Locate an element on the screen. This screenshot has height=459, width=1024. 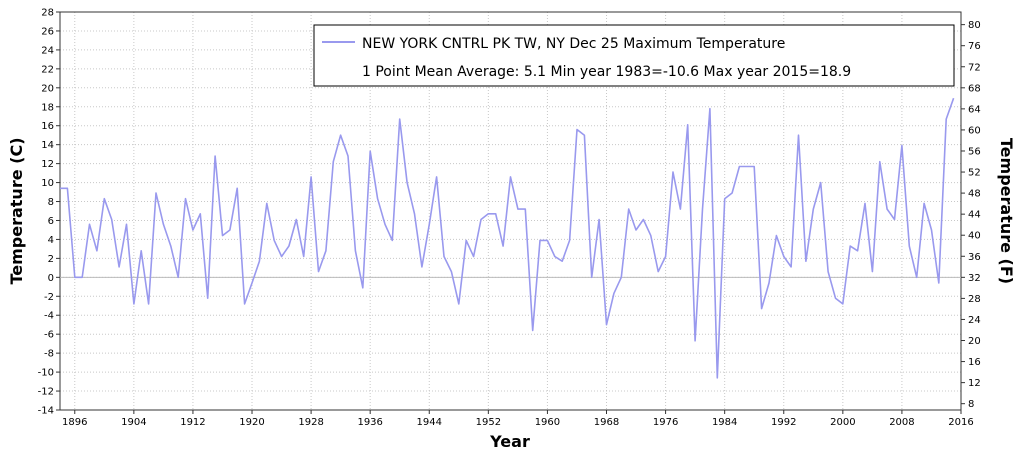
x-tick-label: 1936 is located at coordinates (369, 422).